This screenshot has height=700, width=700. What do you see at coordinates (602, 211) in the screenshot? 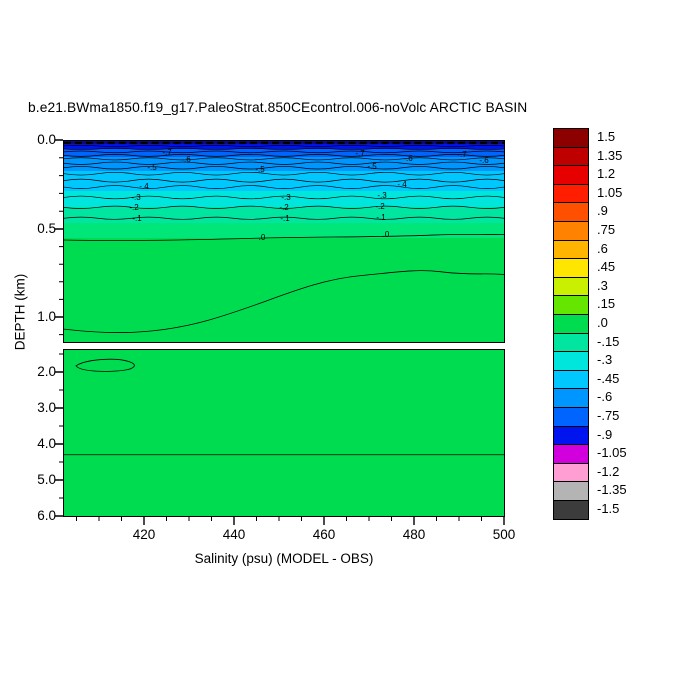
I see `colorbar-label: .9` at bounding box center [602, 211].